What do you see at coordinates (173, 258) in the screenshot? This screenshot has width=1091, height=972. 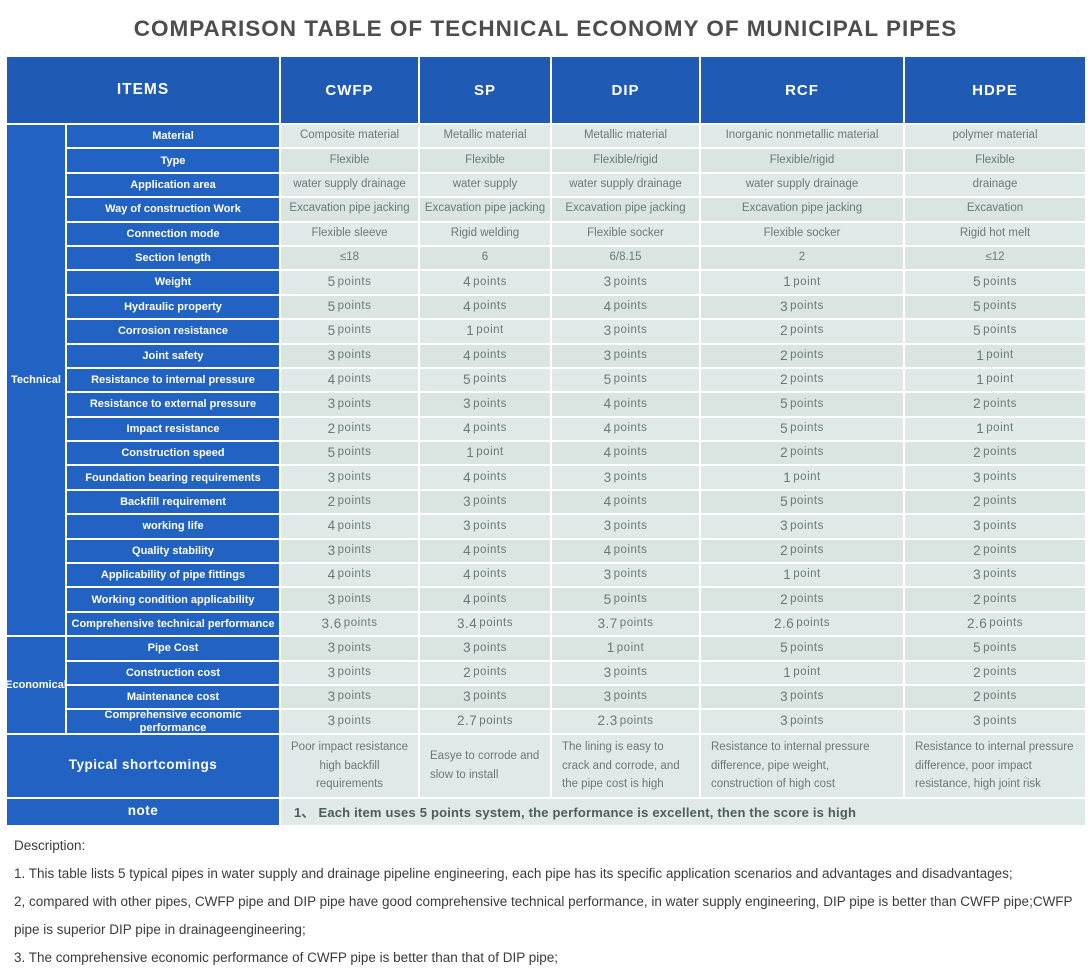 I see `row-label: Section length` at bounding box center [173, 258].